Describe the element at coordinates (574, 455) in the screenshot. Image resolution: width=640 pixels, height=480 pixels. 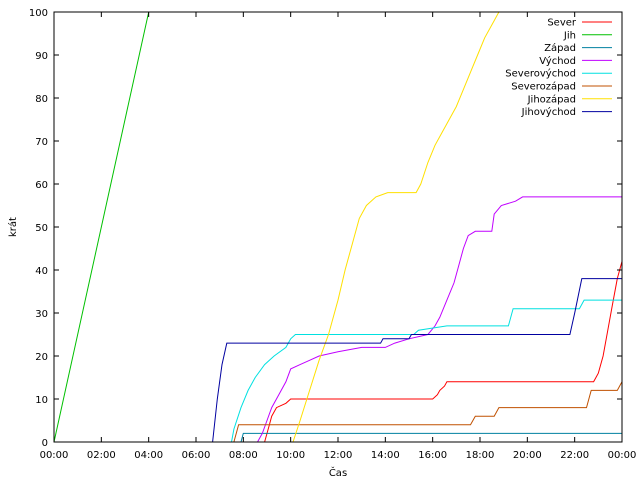
I see `x-tick-label: 22:00` at that location.